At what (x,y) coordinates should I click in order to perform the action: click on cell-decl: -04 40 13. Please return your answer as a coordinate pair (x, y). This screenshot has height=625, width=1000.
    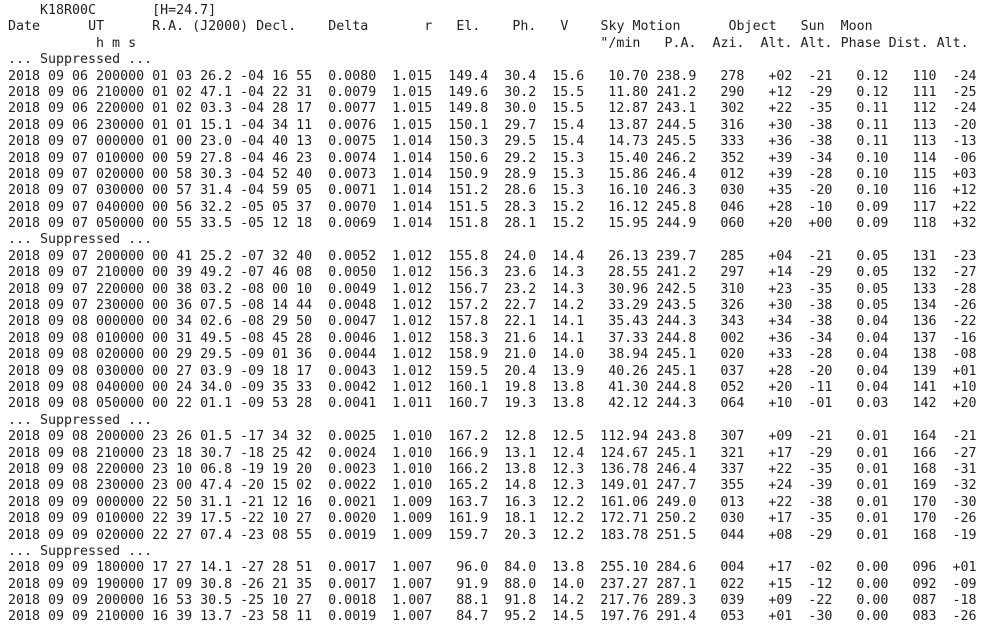
    Looking at the image, I should click on (276, 142).